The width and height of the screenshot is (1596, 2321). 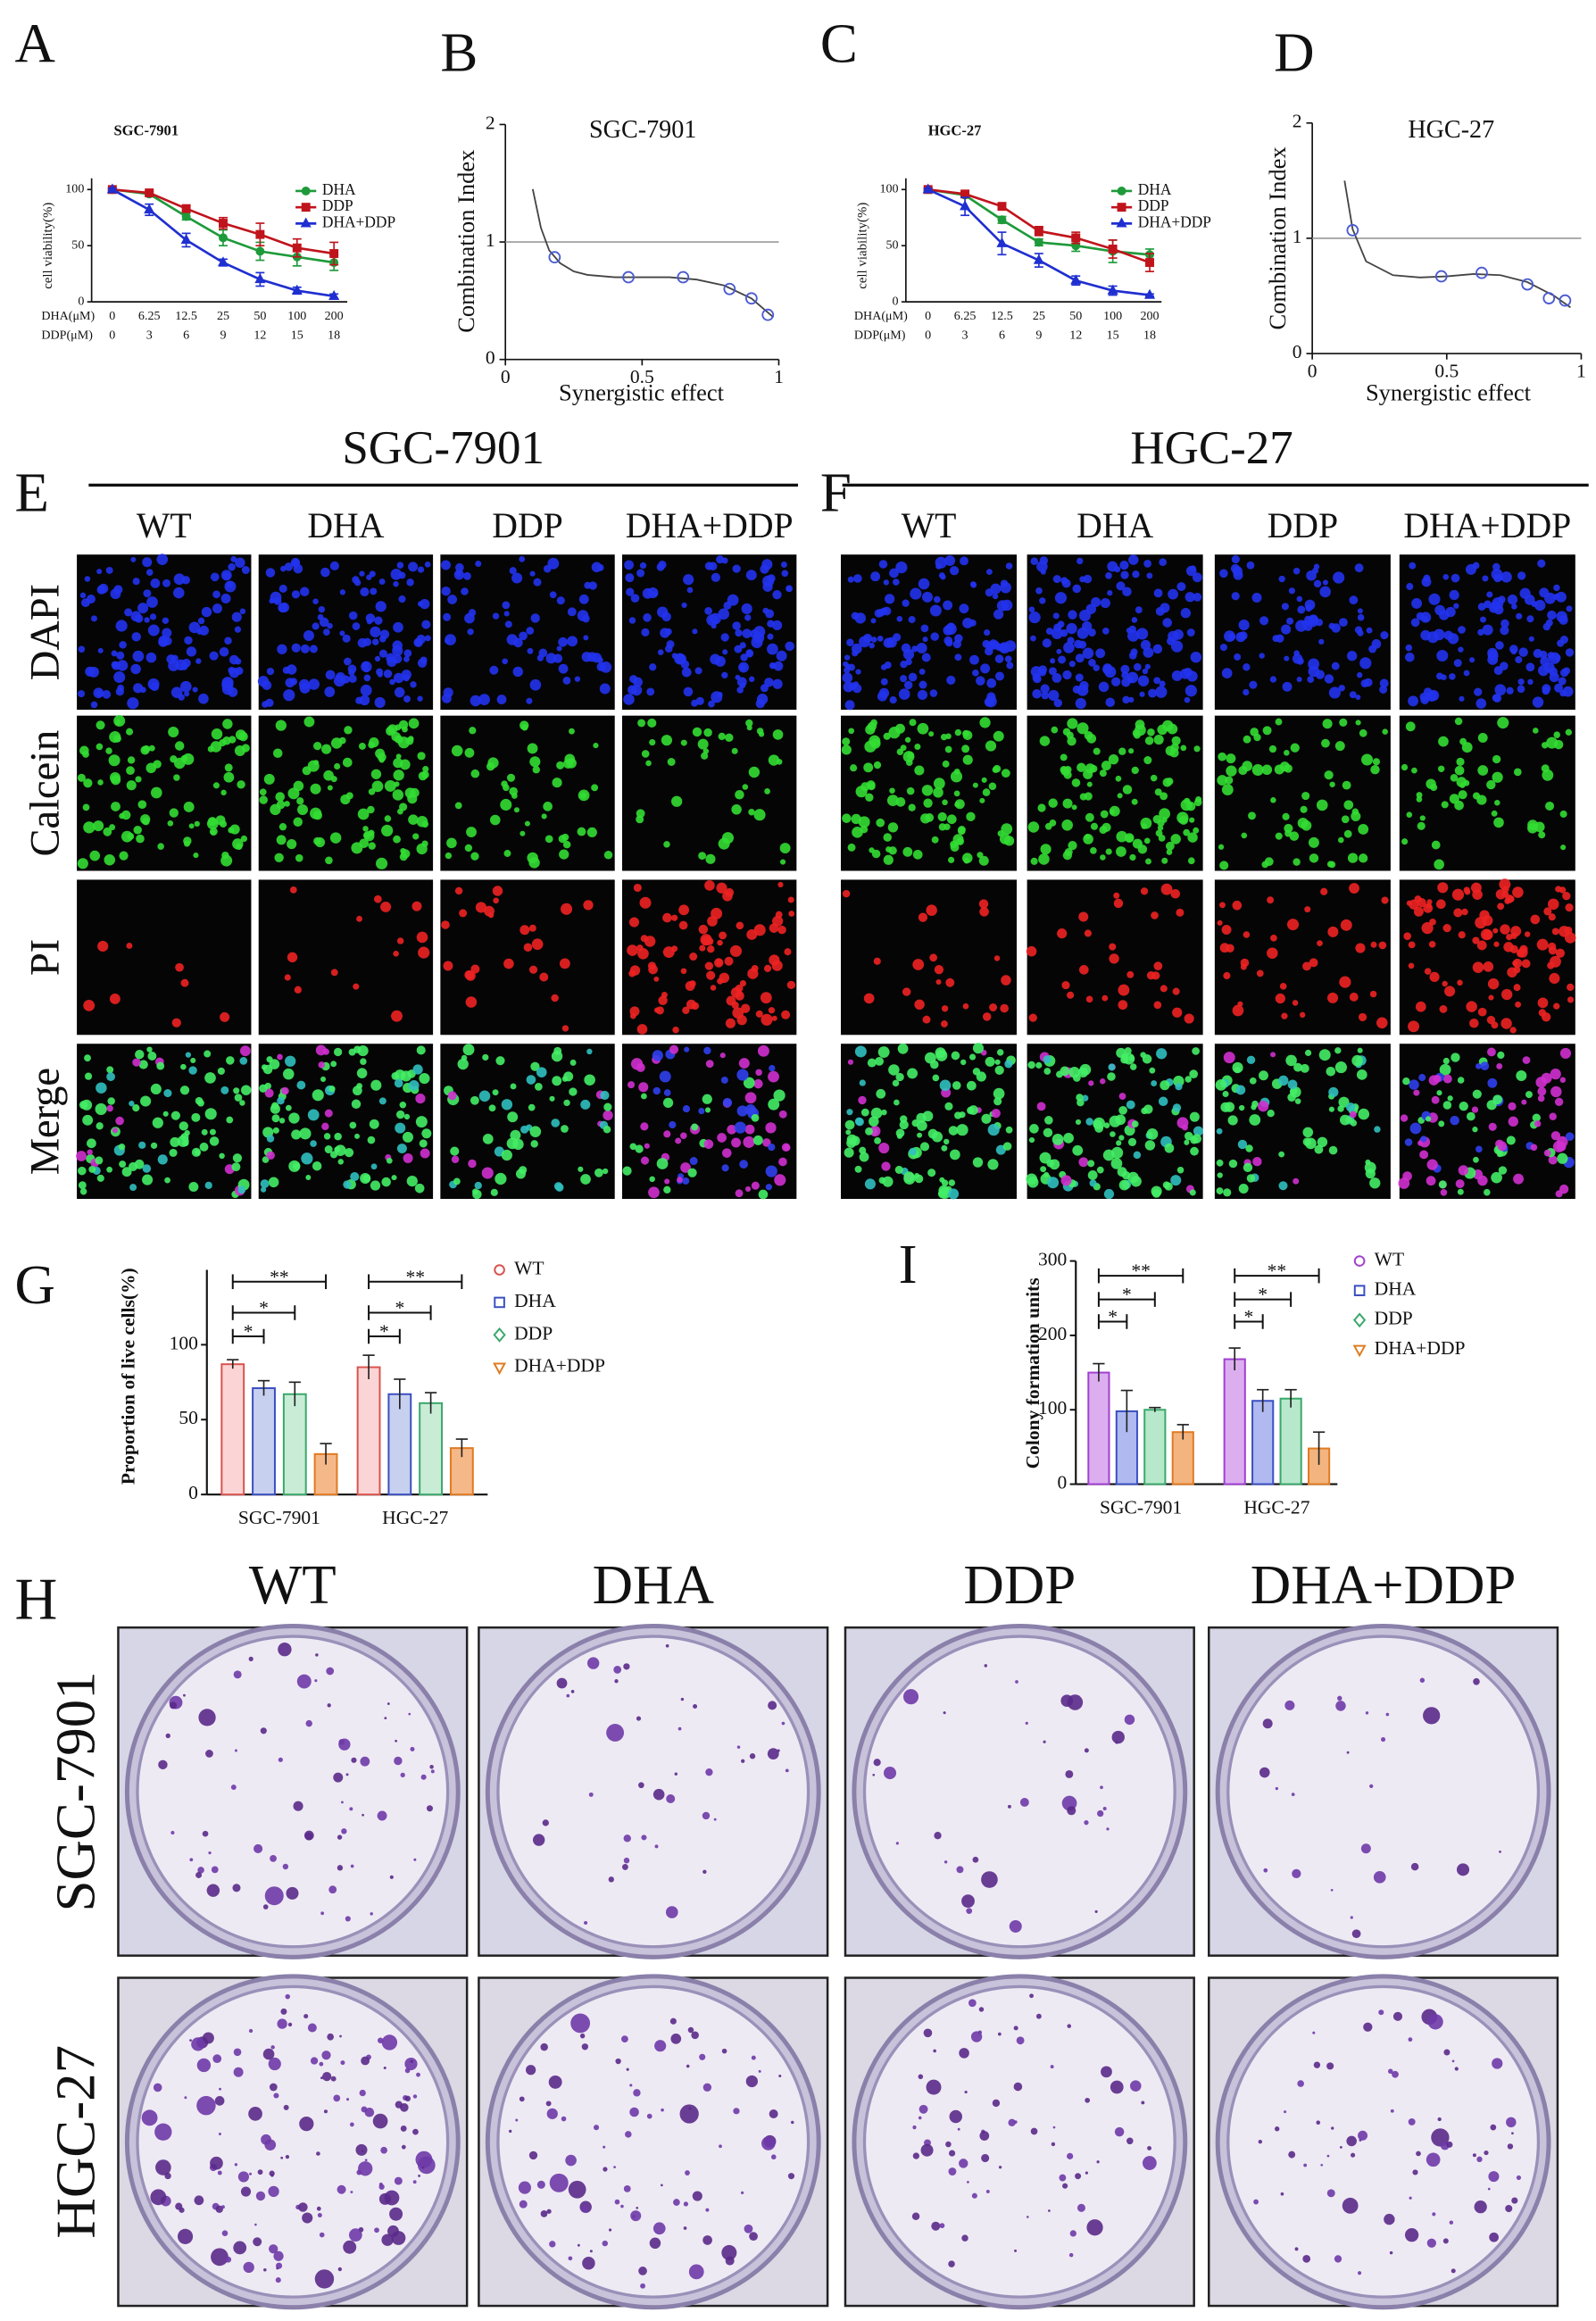 I want to click on micrograph, so click(x=709, y=793).